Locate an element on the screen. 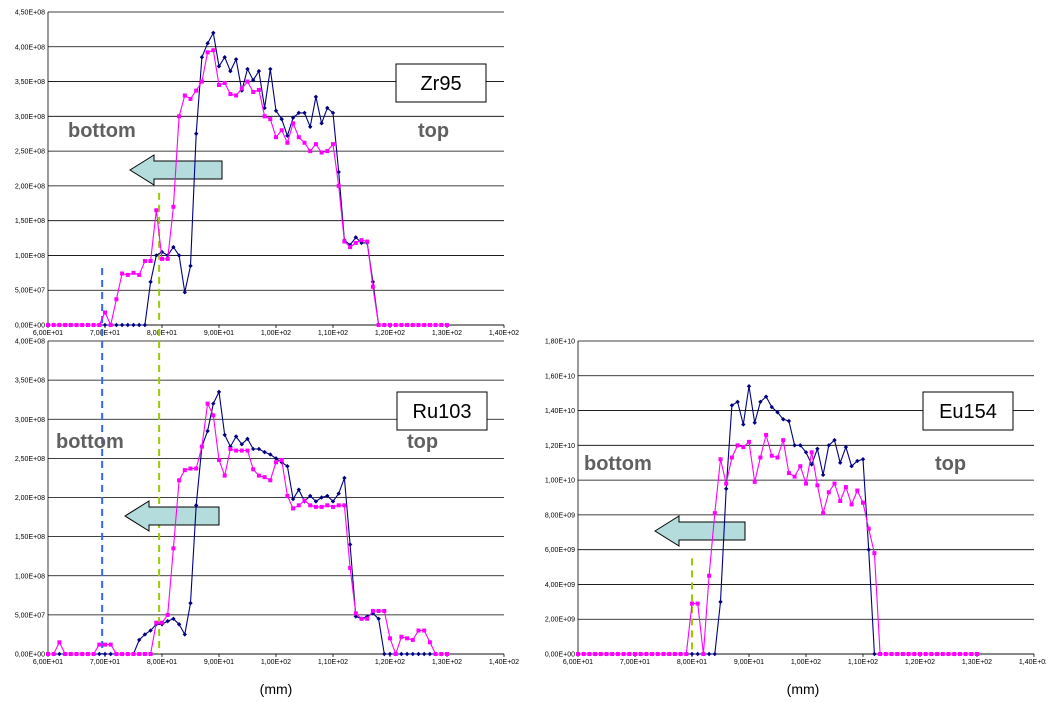  y-tick-label: 1,50E+08 is located at coordinates (30, 221).